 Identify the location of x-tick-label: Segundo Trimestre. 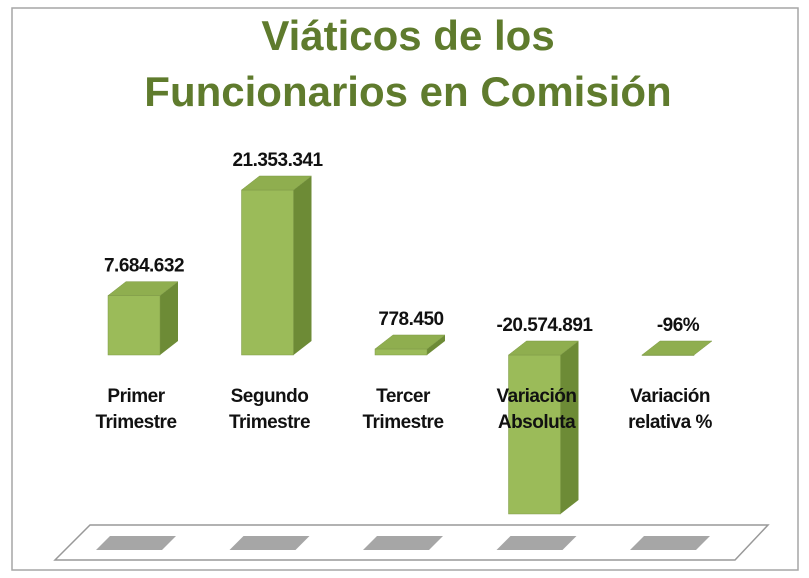
(269, 409).